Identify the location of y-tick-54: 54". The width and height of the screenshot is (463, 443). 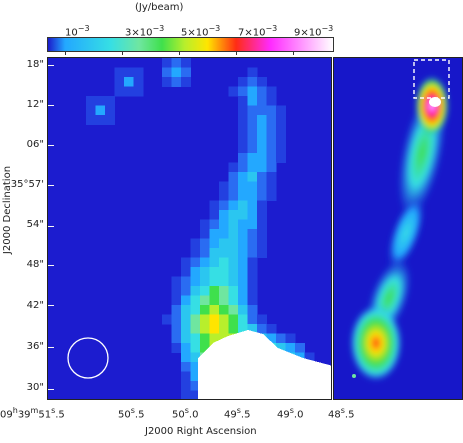
(35, 224).